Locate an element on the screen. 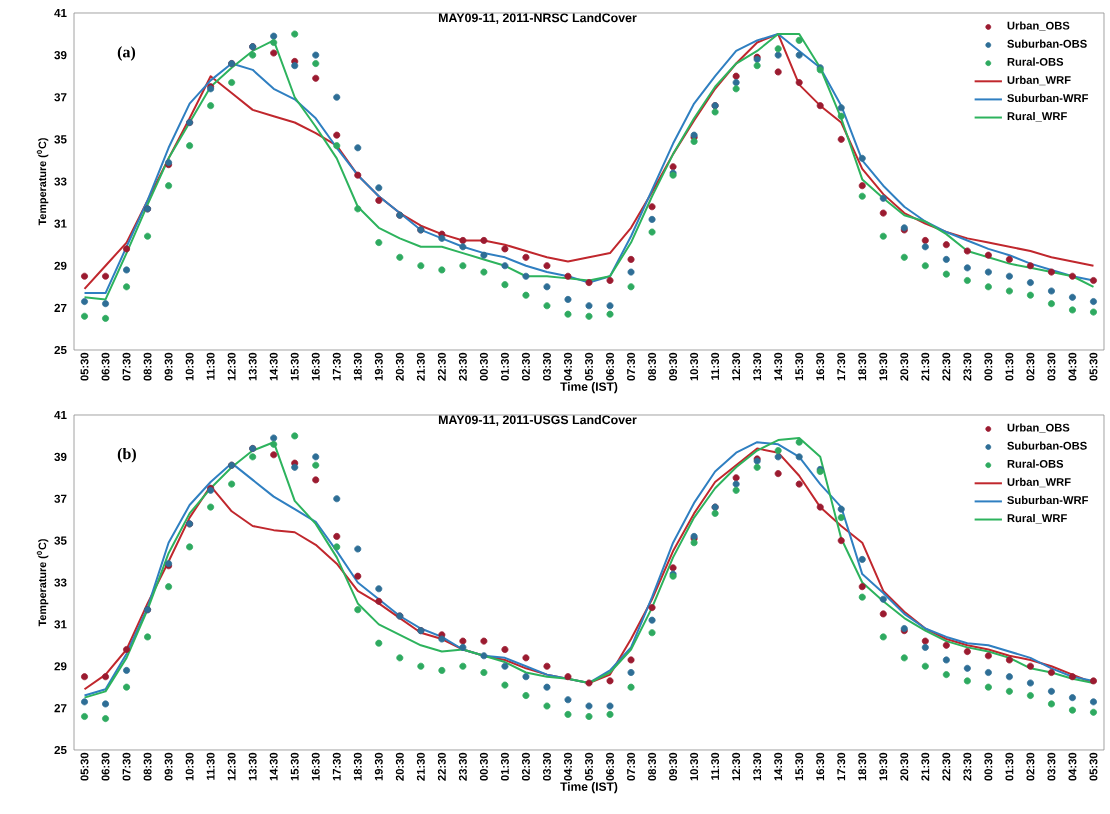 This screenshot has height=814, width=1110. x-tick-label: 07:30 is located at coordinates (126, 366).